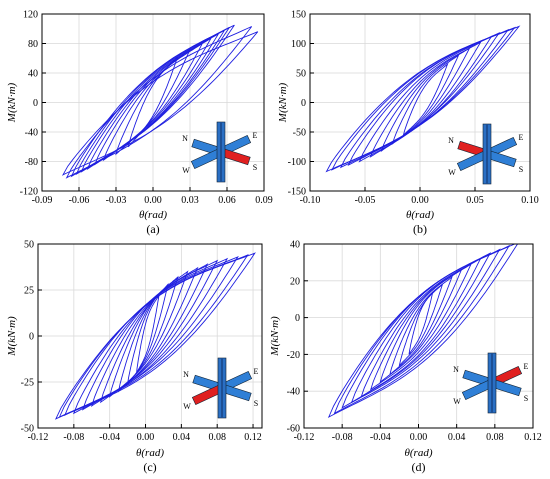 This screenshot has width=550, height=479. Describe the element at coordinates (475, 200) in the screenshot. I see `x-tick-label: 0.05` at that location.